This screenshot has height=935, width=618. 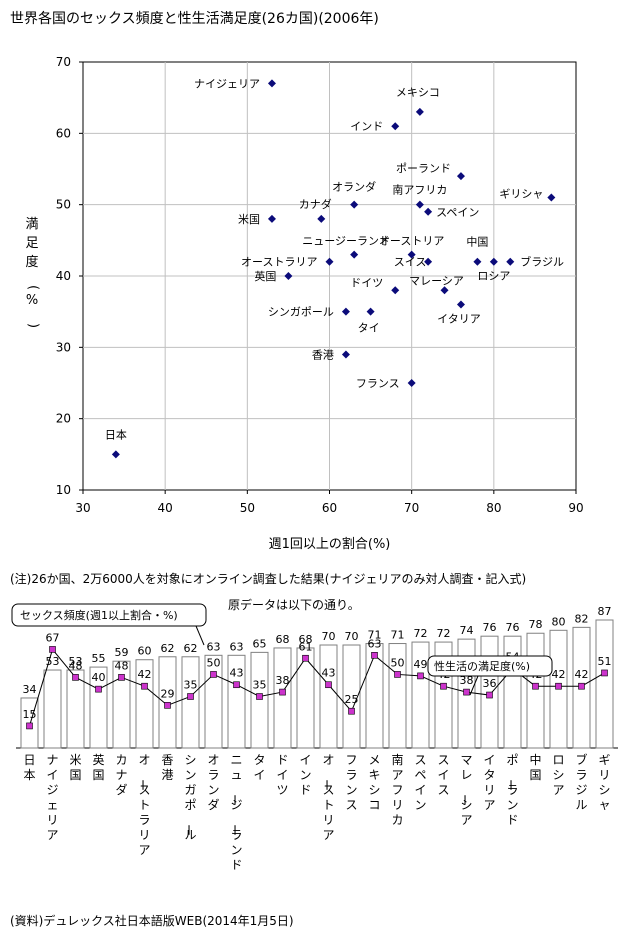 What do you see at coordinates (99, 615) in the screenshot?
I see `legend-bars-label: セックス頻度(週1以上割合・%)` at bounding box center [99, 615].